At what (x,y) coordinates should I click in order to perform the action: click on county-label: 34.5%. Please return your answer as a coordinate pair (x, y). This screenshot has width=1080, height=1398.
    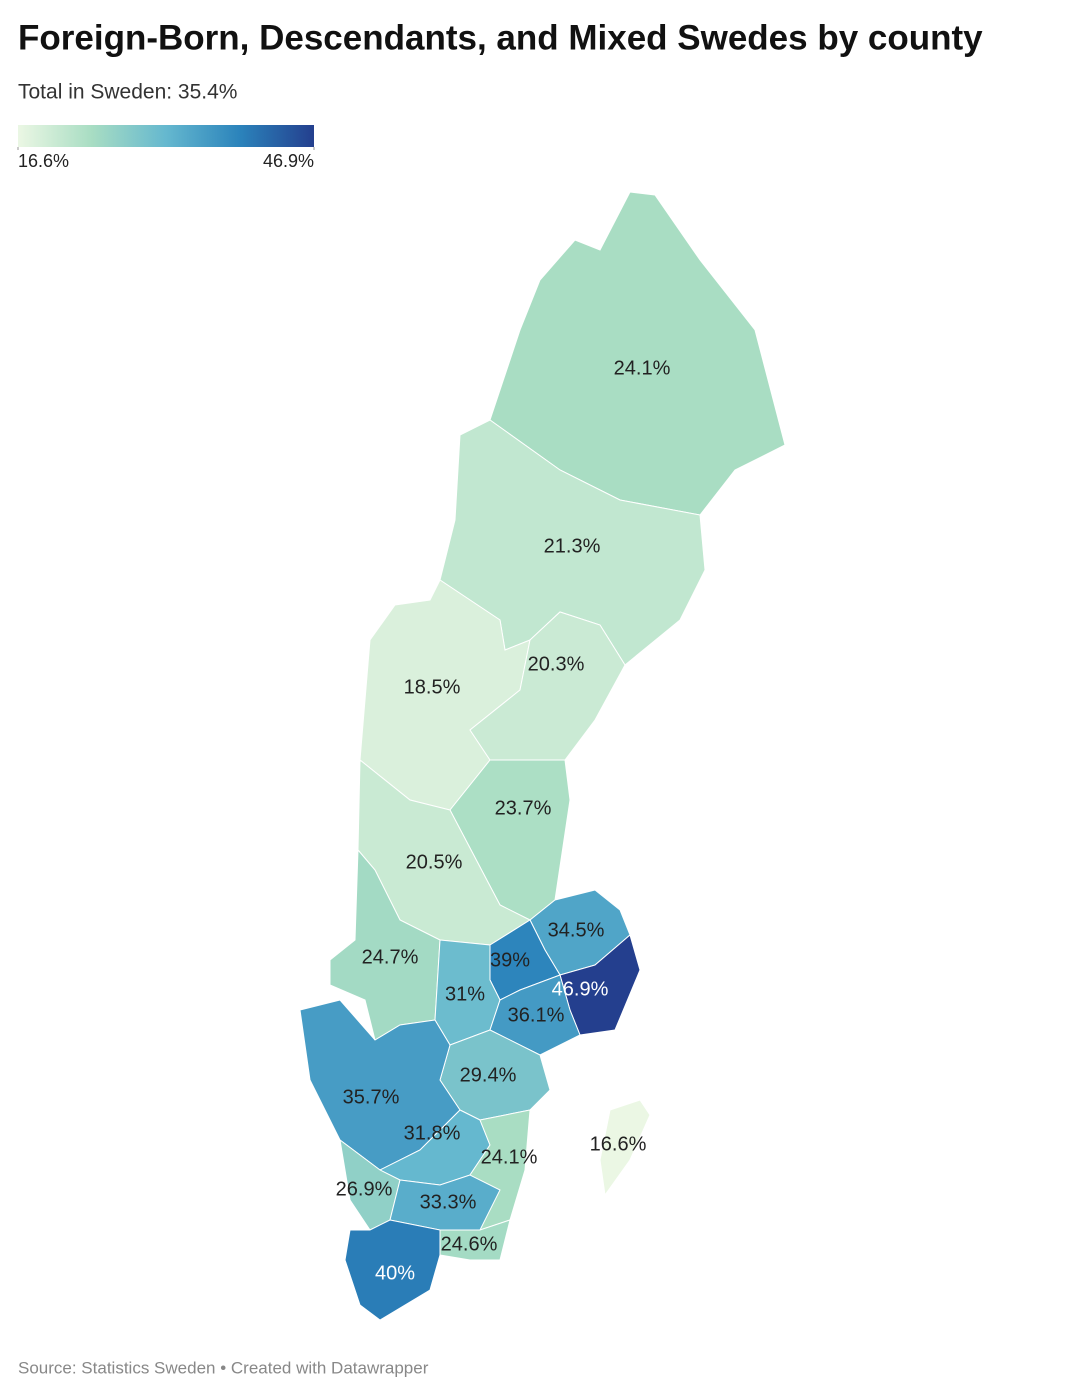
    Looking at the image, I should click on (576, 930).